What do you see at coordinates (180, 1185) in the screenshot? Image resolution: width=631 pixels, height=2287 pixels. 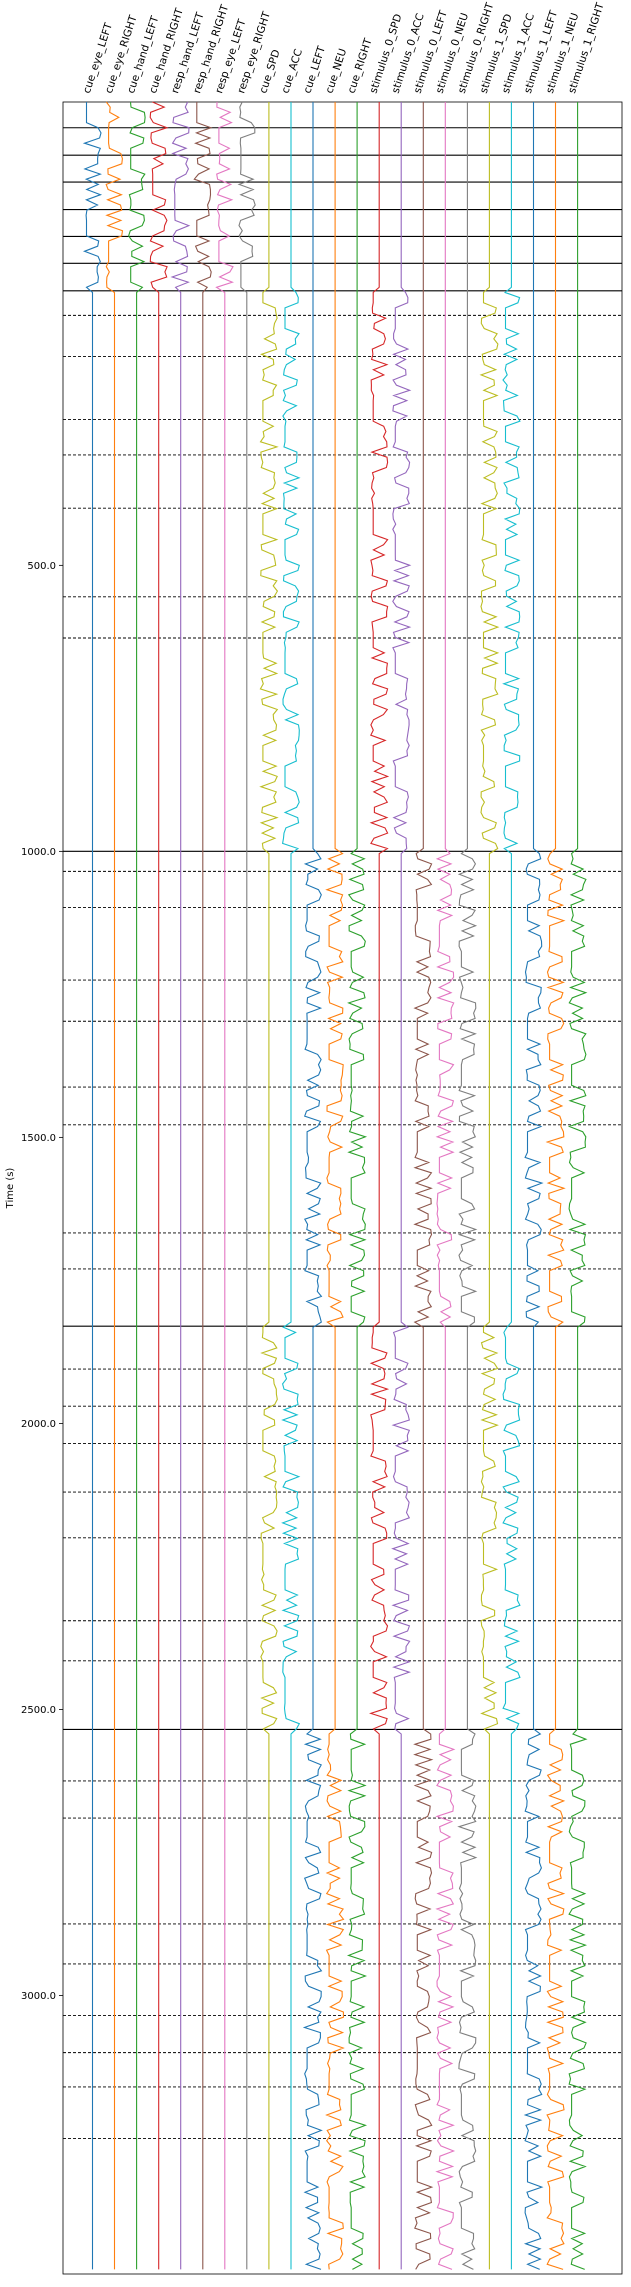 I see `series-line-resp-hand-left` at bounding box center [180, 1185].